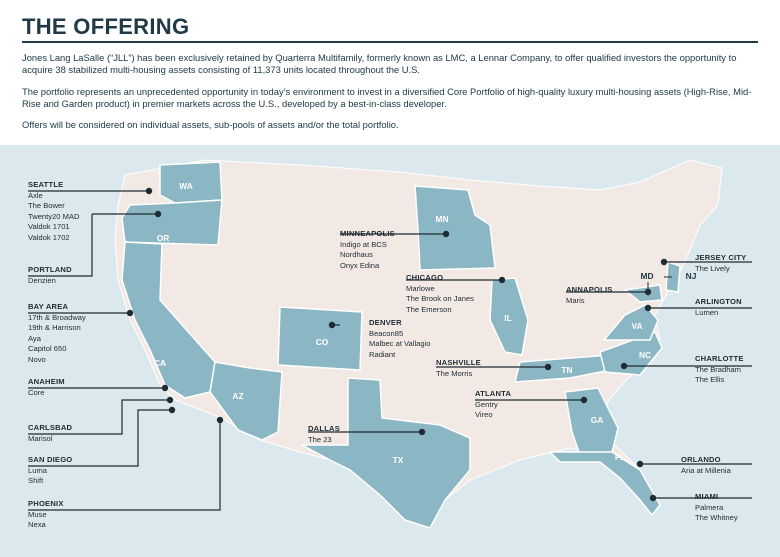  I want to click on market-anaheim: ANAHEIM Core, so click(46, 387).